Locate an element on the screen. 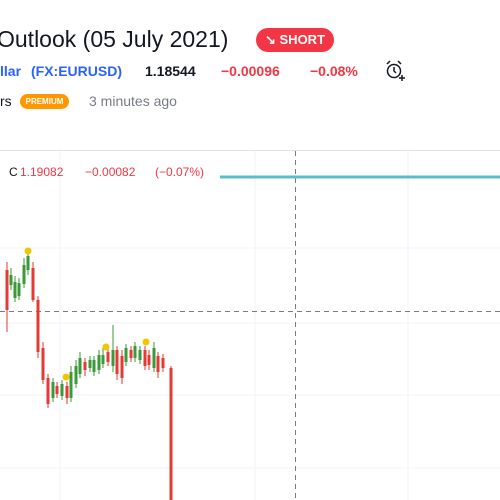  legend-change-percent: (−0.07%) is located at coordinates (180, 172).